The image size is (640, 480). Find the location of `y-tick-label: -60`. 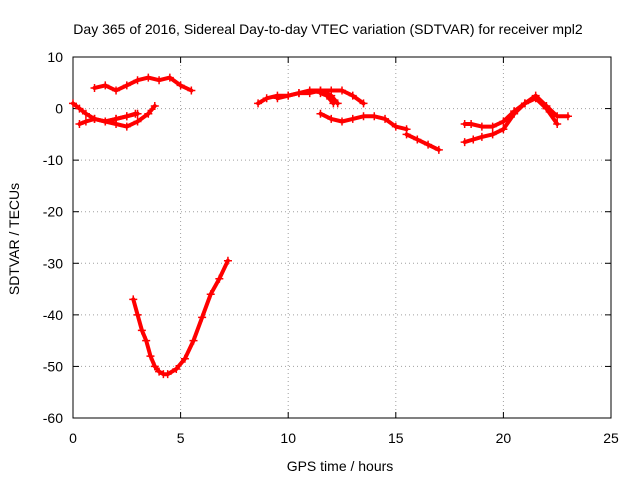

y-tick-label: -60 is located at coordinates (53, 418).